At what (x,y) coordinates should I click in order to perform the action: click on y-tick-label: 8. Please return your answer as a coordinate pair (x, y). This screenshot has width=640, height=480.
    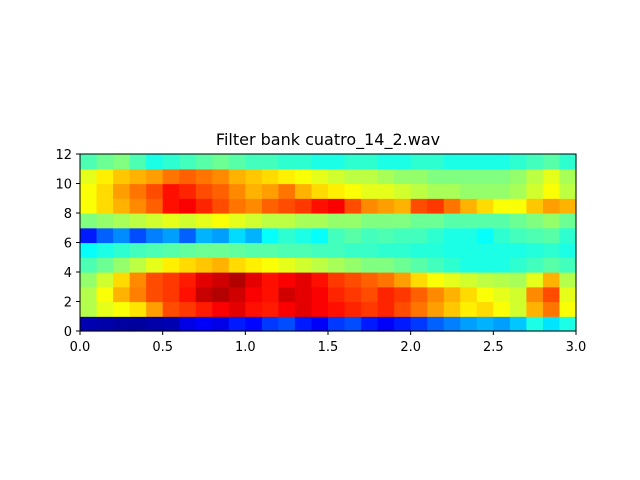
    Looking at the image, I should click on (68, 214).